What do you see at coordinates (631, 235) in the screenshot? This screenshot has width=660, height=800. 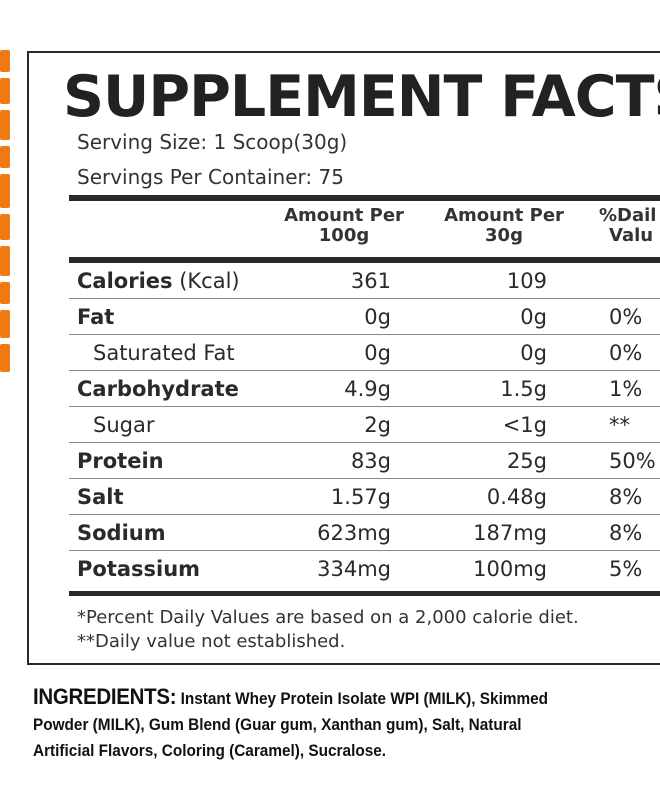 I see `column-header-dv-line2: Valu` at bounding box center [631, 235].